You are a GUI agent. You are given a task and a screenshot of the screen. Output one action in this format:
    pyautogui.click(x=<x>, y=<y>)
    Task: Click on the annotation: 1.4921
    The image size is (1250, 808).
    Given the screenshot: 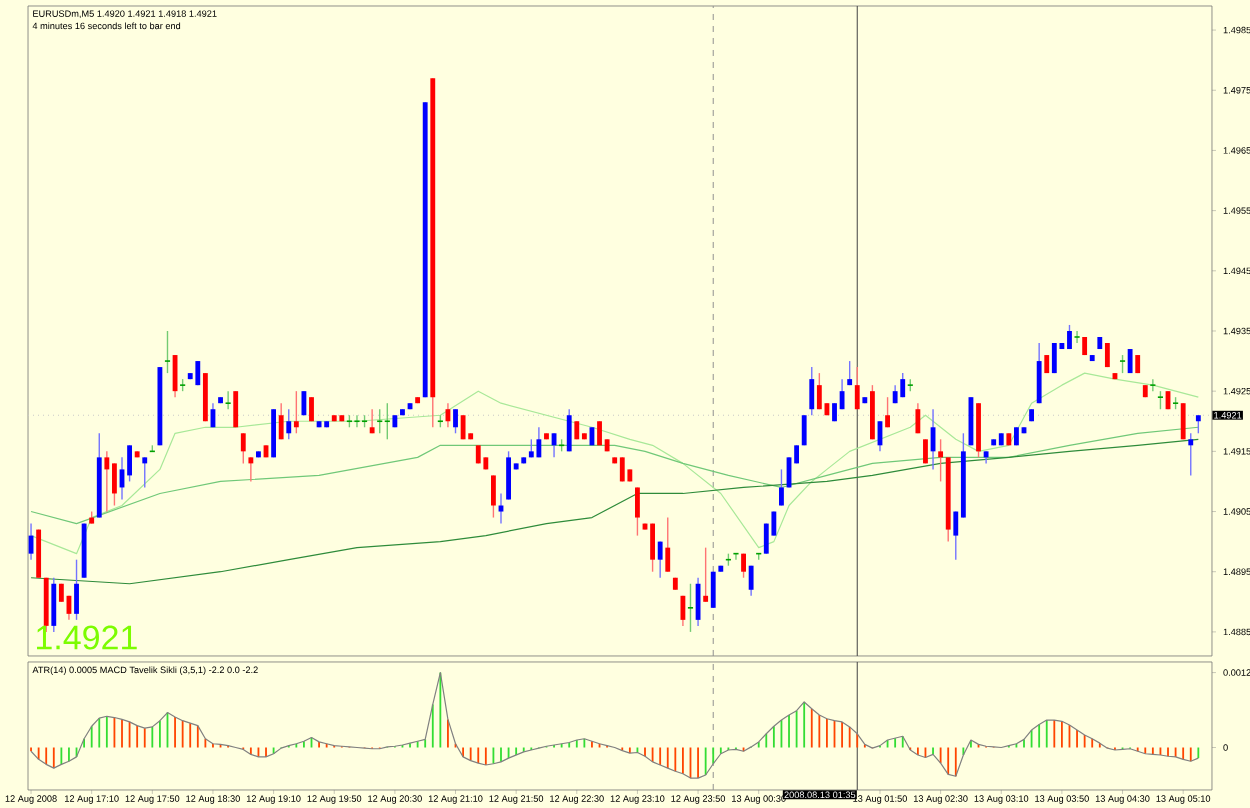 What is the action you would take?
    pyautogui.click(x=87, y=637)
    